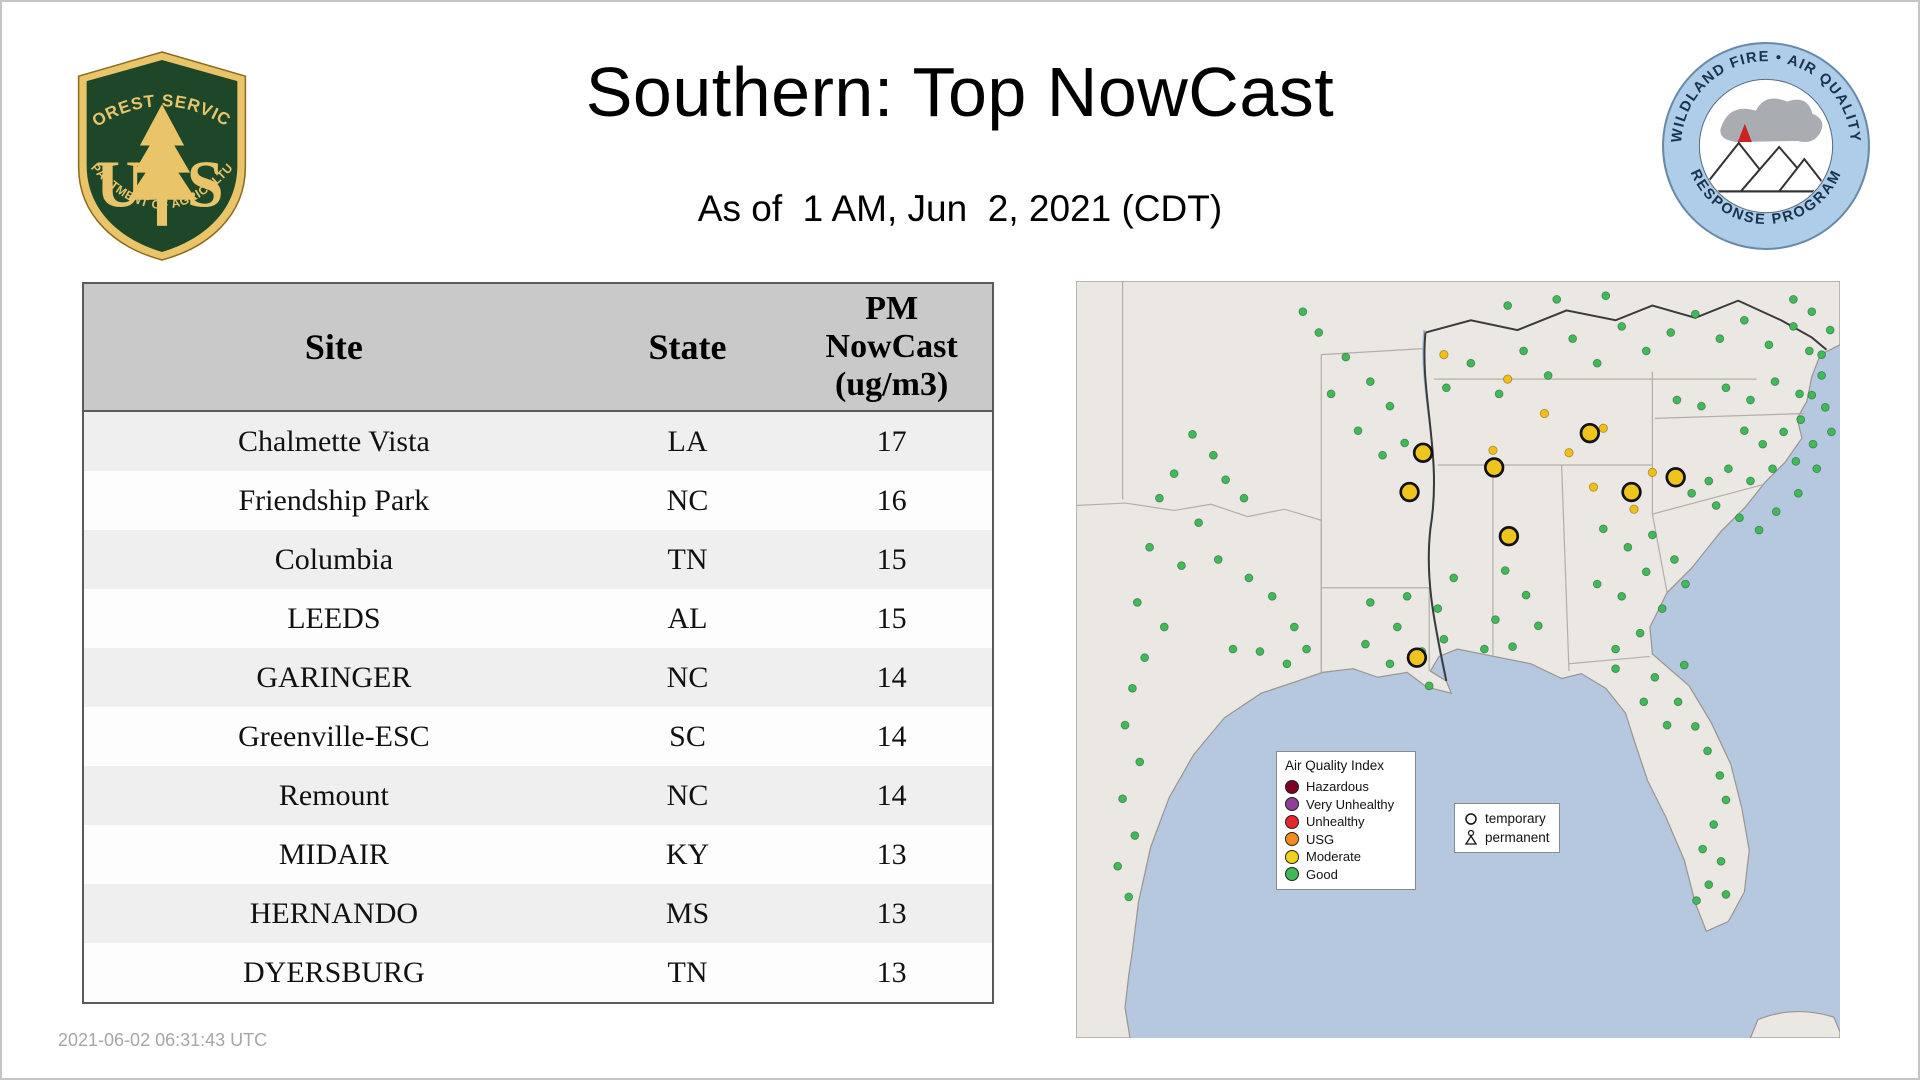  Describe the element at coordinates (334, 500) in the screenshot. I see `site-cell: Friendship Park` at that location.